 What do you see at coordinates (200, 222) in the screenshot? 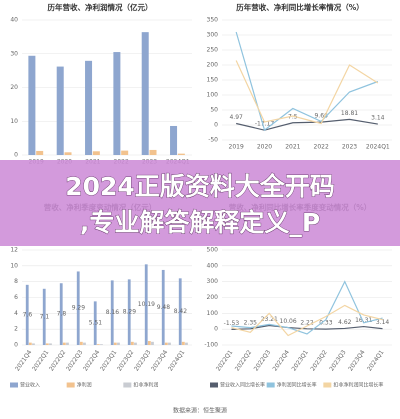
I see `banner-line2: ,专业解答解释定义_P` at bounding box center [200, 222].